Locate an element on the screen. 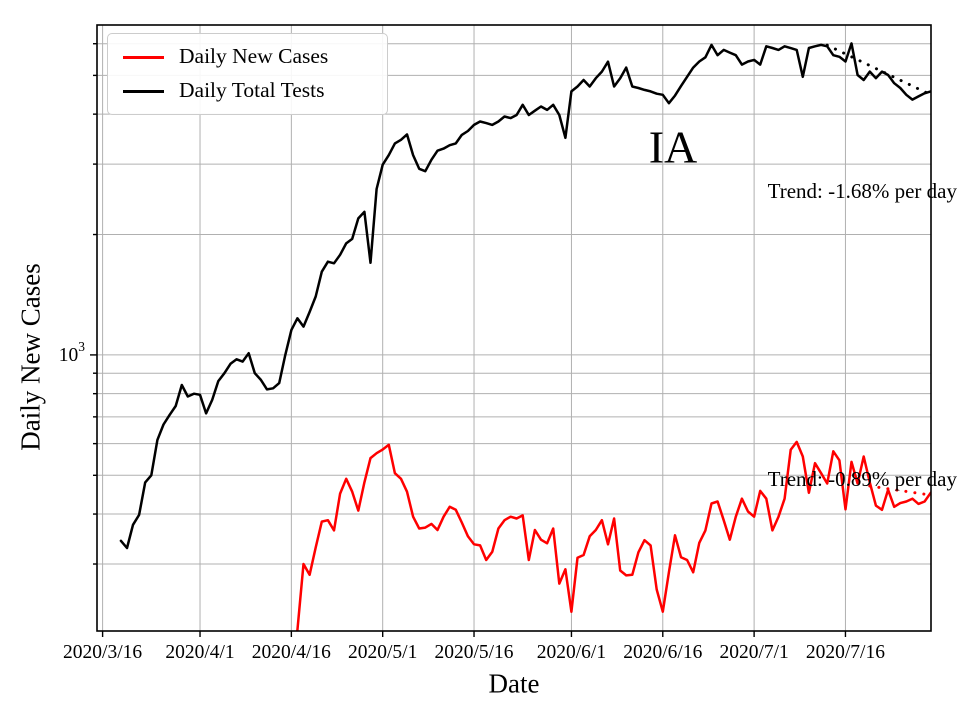 The image size is (960, 720). legend-item-daily-total-tests: Daily Total Tests is located at coordinates (255, 91).